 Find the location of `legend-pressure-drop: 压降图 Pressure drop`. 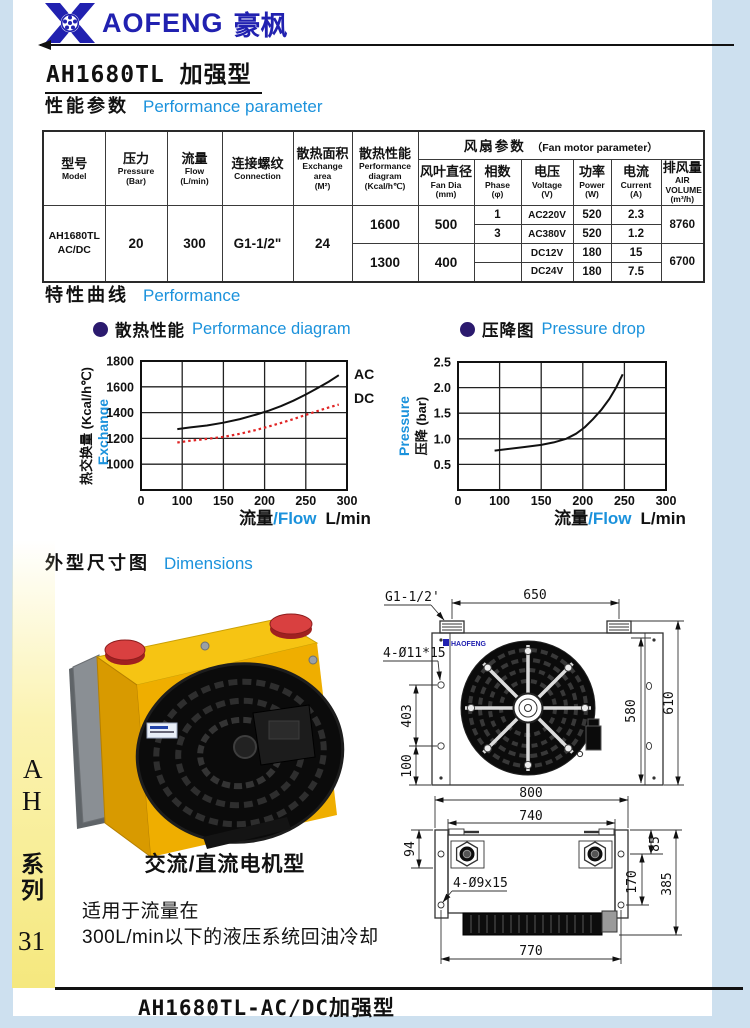

legend-pressure-drop: 压降图 Pressure drop is located at coordinates (552, 329).